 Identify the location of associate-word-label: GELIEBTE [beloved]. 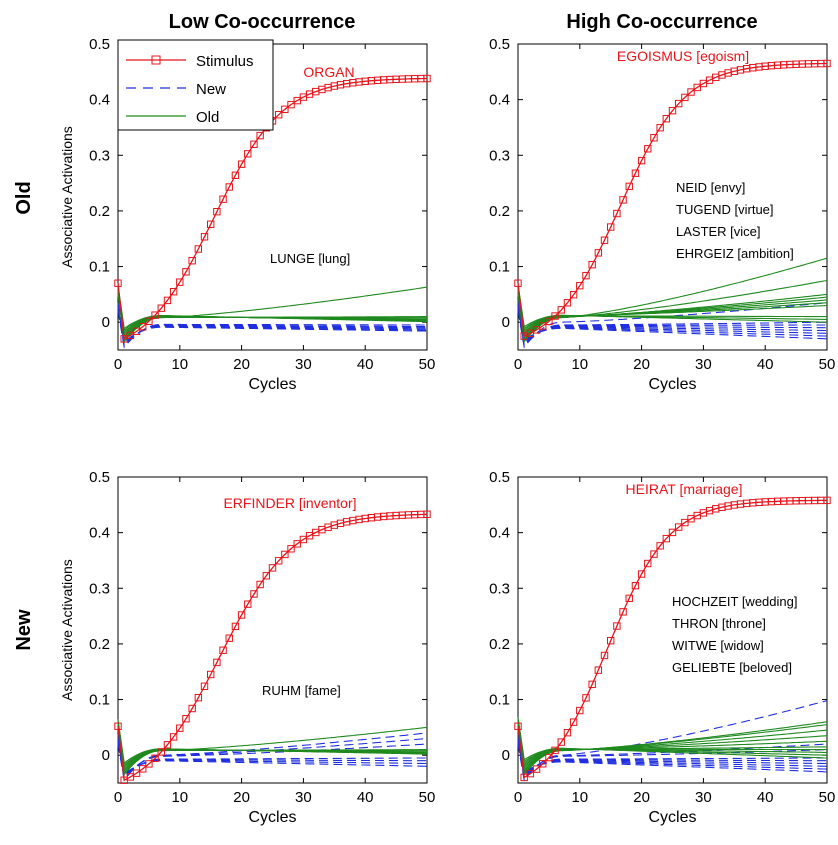
(732, 667).